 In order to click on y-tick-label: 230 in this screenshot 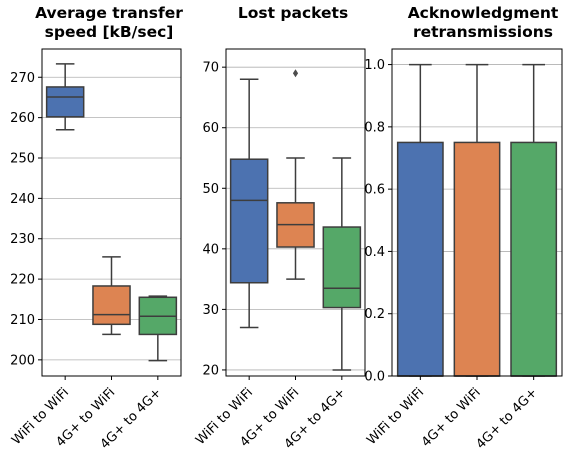, I will do `click(22, 239)`.